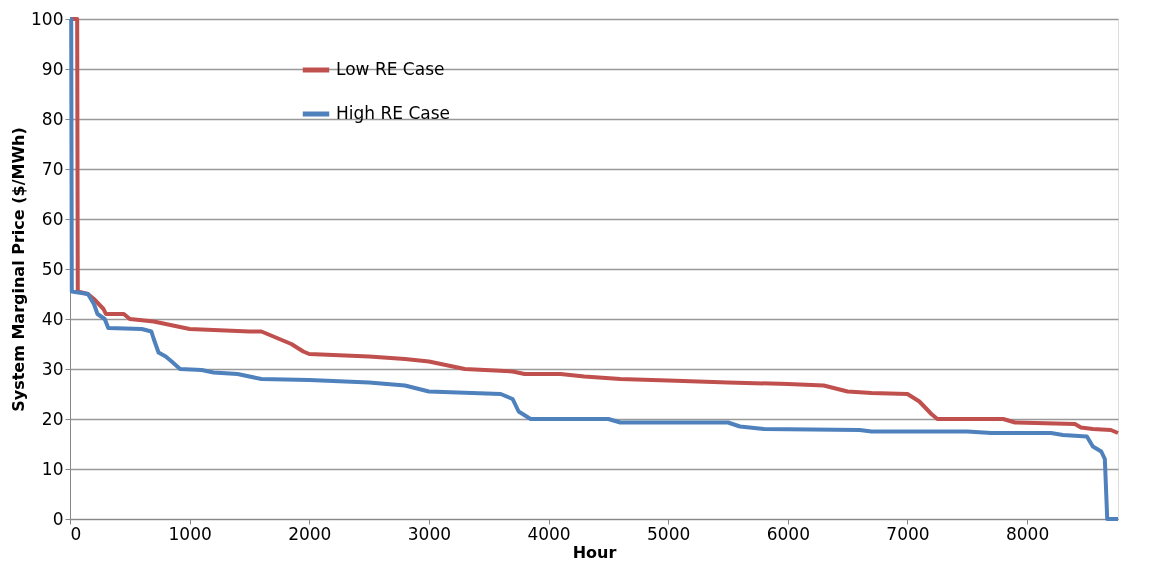  I want to click on x-tick-label: 8000, so click(1027, 533).